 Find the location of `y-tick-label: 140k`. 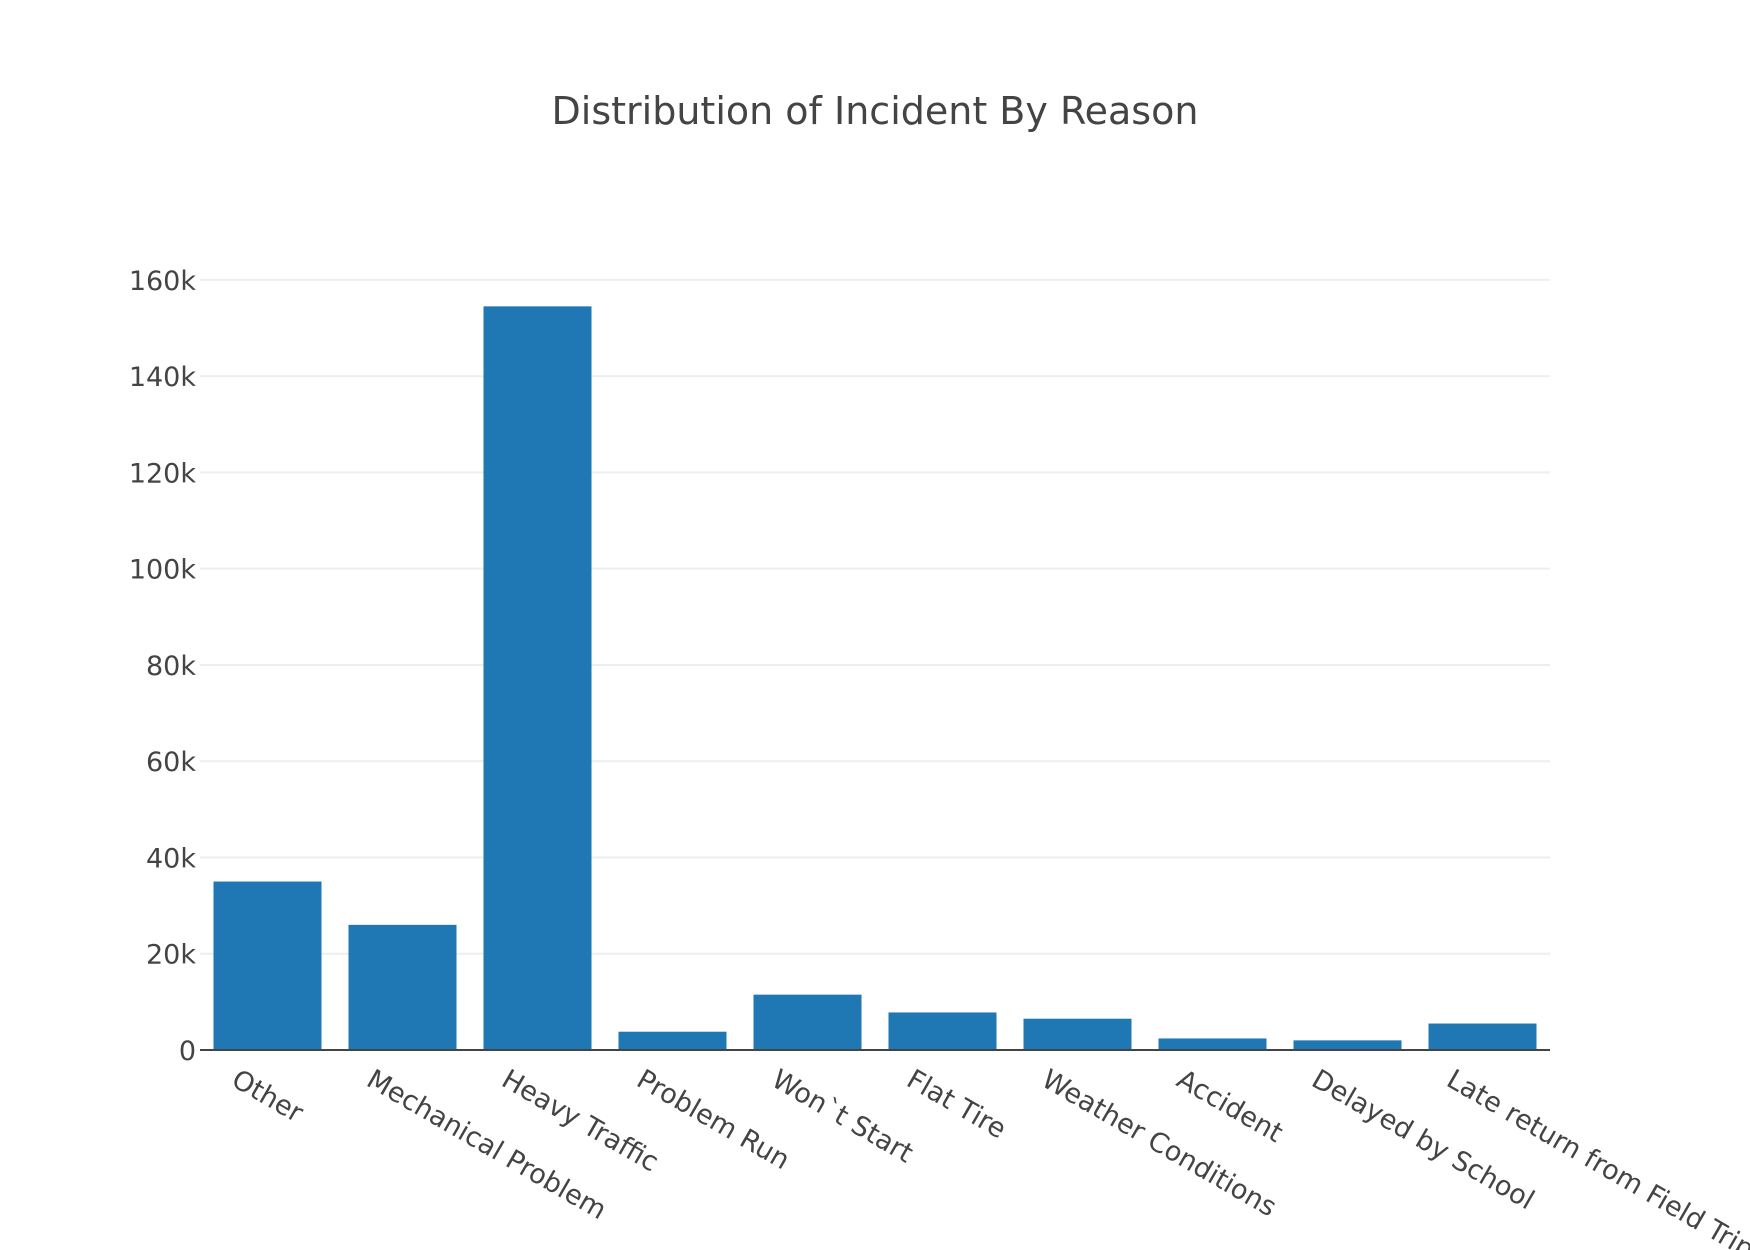

y-tick-label: 140k is located at coordinates (163, 377).